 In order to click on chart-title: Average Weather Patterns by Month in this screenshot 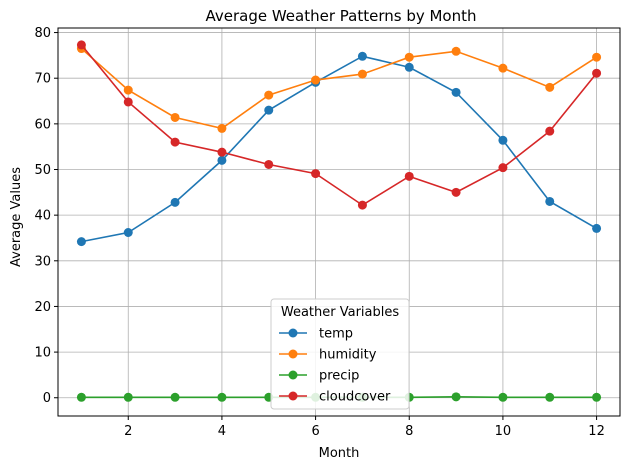, I will do `click(340, 16)`.